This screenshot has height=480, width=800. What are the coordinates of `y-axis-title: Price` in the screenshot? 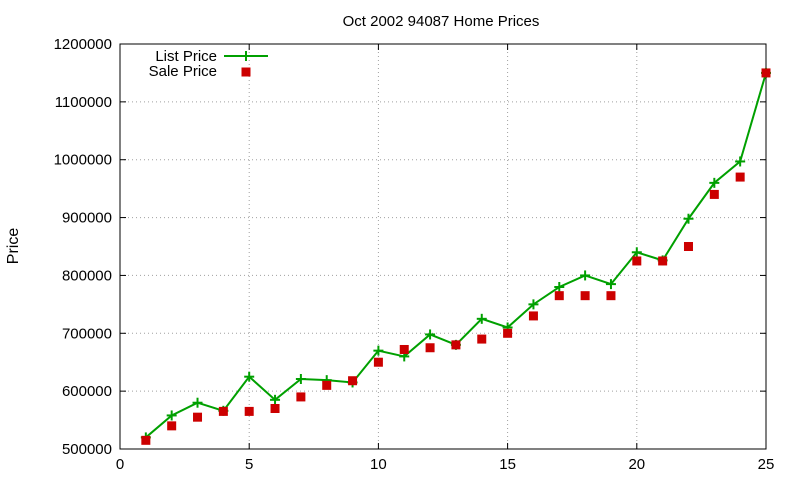 It's located at (13, 246).